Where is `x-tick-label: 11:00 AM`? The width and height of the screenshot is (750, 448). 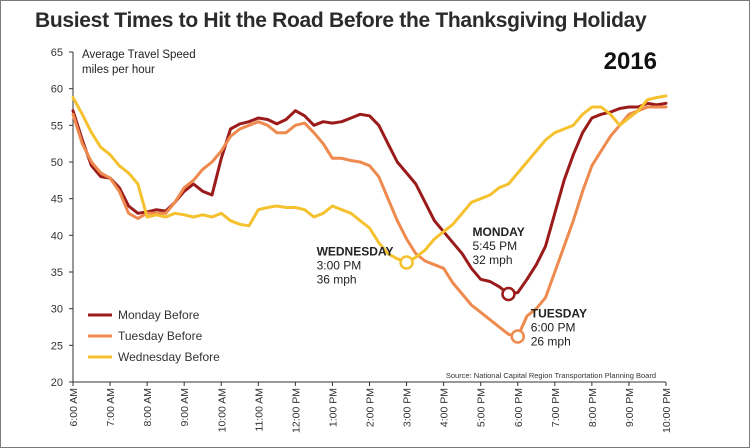
x-tick-label: 11:00 AM is located at coordinates (259, 410).